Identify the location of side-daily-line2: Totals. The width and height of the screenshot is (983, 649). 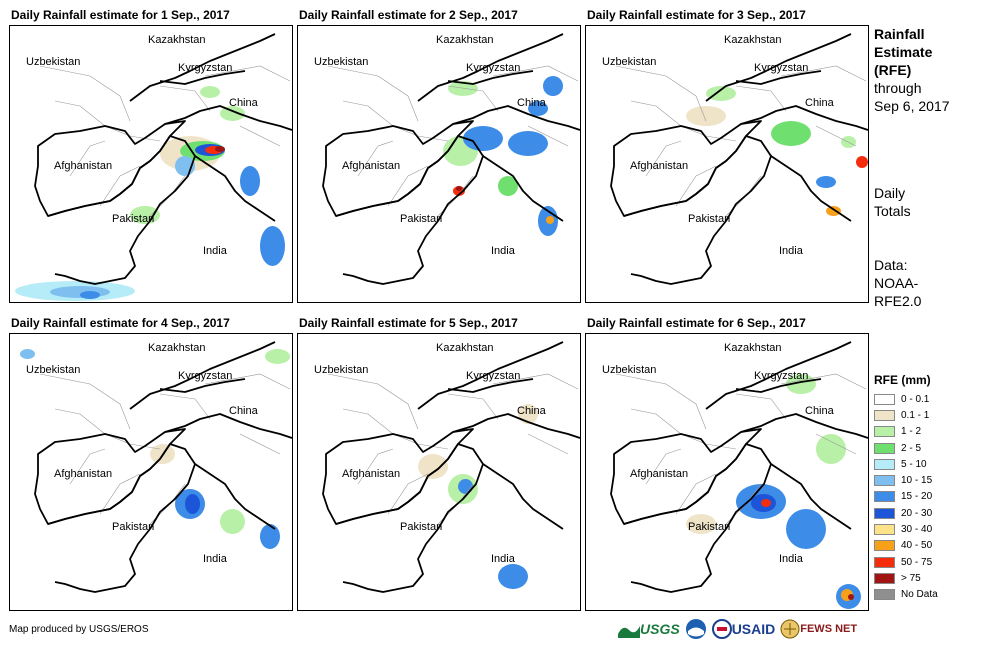
(892, 211).